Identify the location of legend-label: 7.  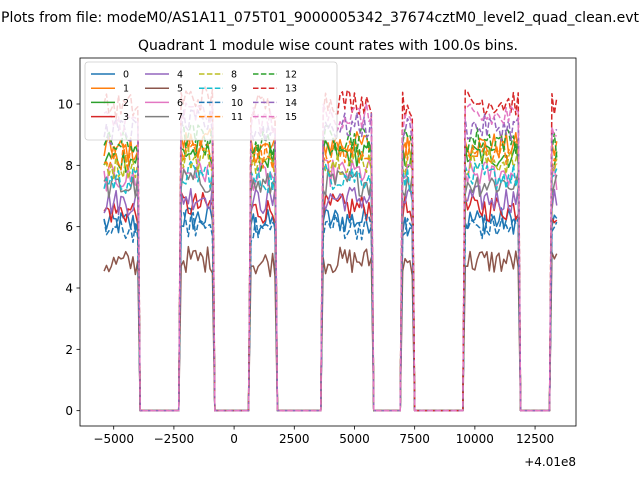
(180, 117).